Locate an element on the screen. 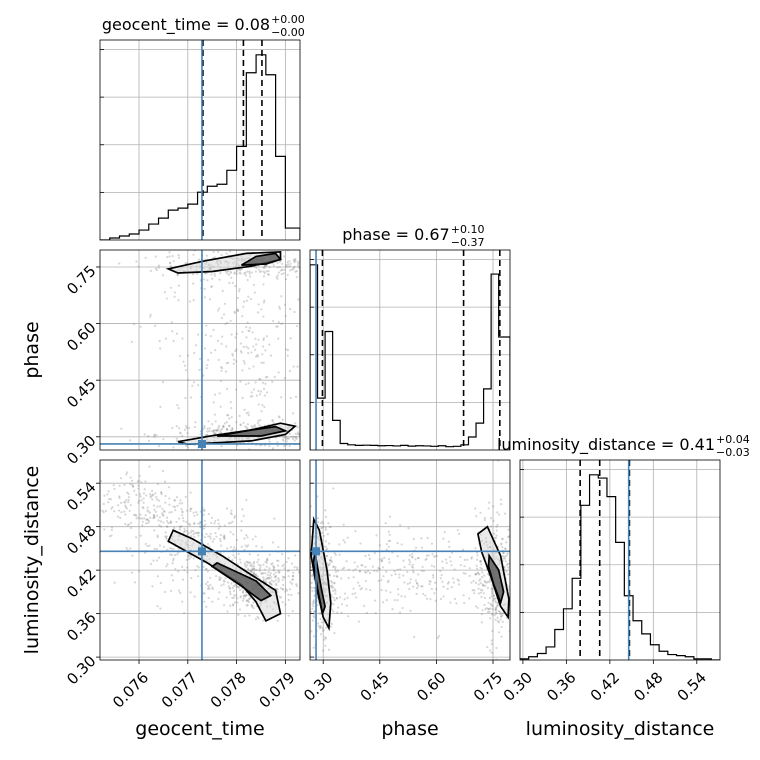 Image resolution: width=760 pixels, height=760 pixels. panel-title: phase = 0.67 +0.10−0.37 is located at coordinates (413, 236).